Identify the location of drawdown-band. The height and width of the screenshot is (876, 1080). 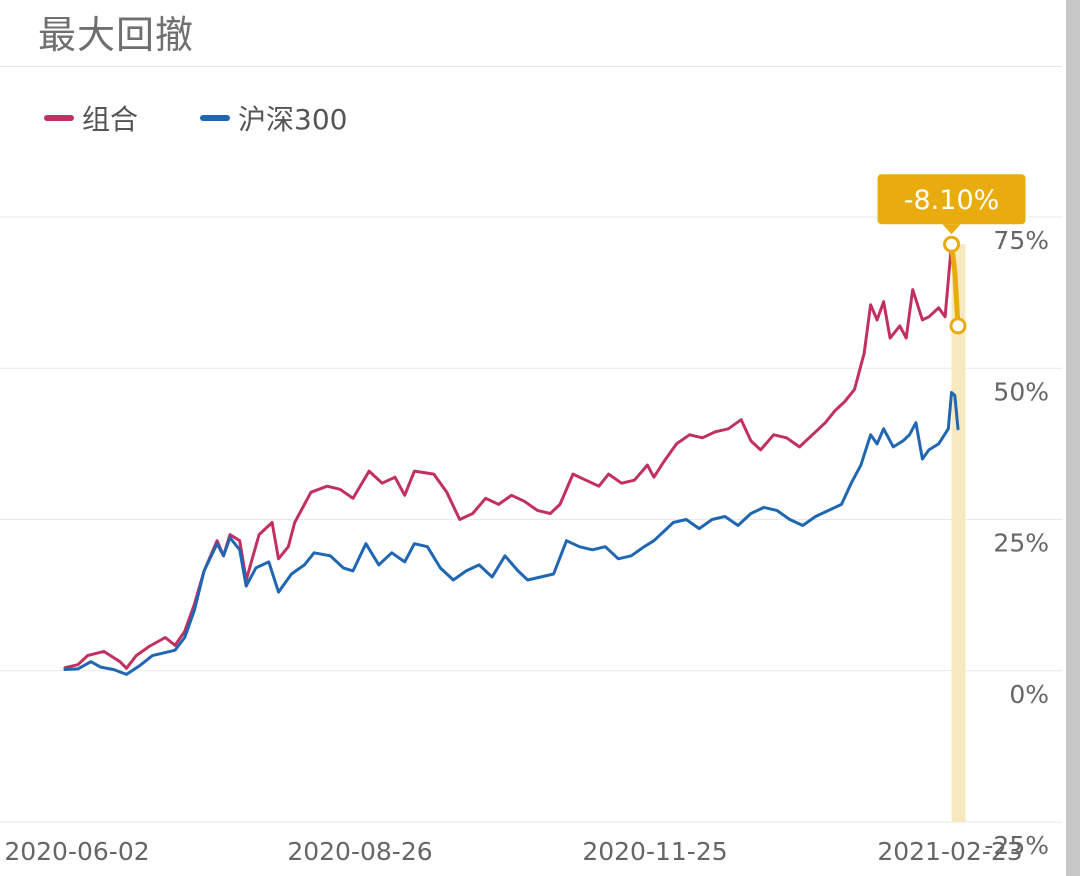
(958, 533).